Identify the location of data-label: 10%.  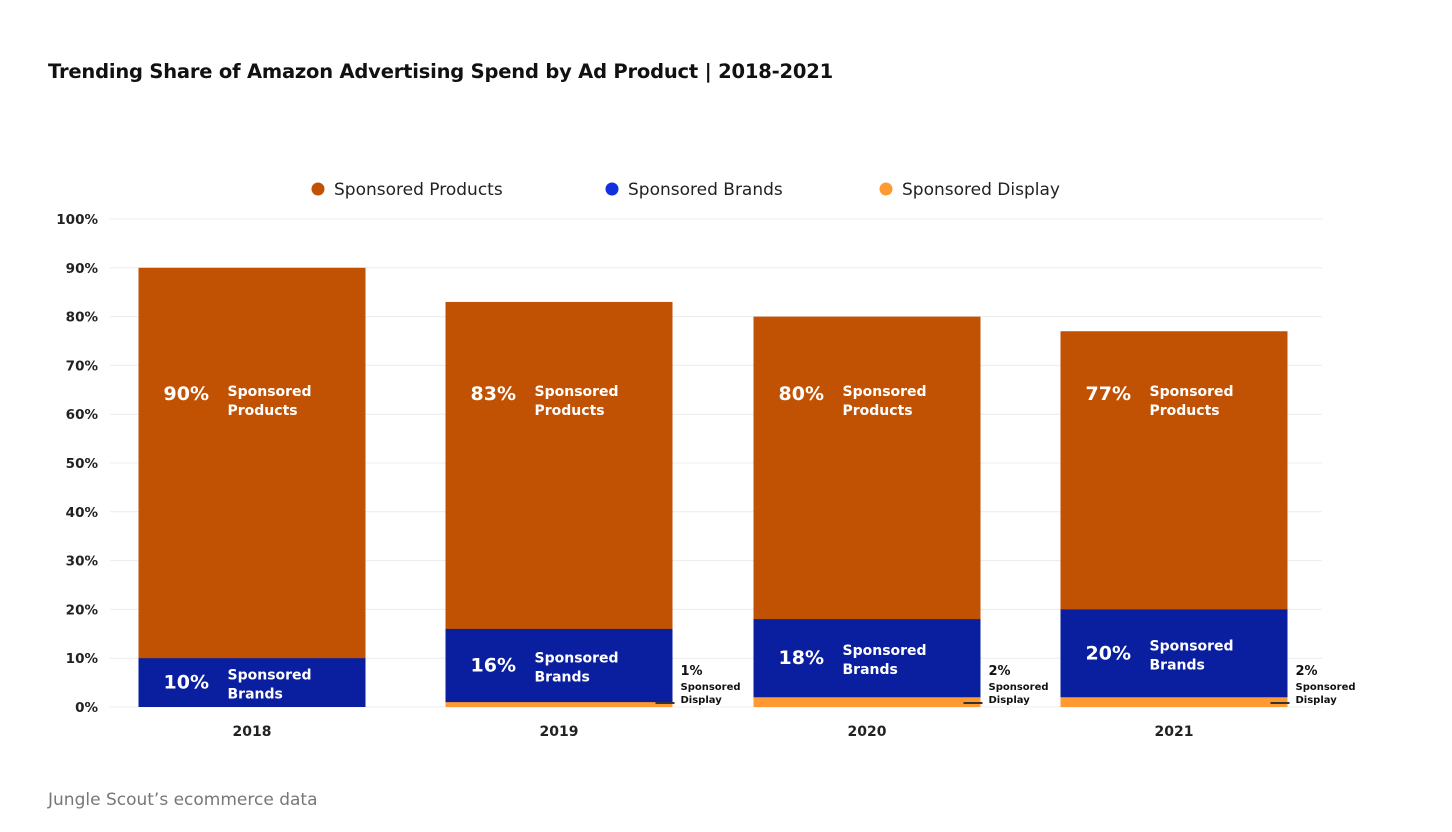
(186, 683).